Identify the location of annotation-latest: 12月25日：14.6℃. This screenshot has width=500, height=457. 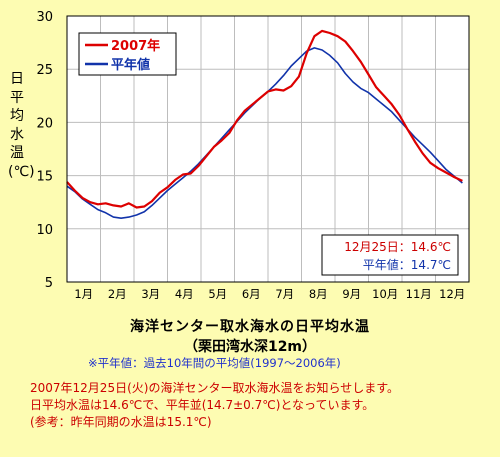
(397, 247).